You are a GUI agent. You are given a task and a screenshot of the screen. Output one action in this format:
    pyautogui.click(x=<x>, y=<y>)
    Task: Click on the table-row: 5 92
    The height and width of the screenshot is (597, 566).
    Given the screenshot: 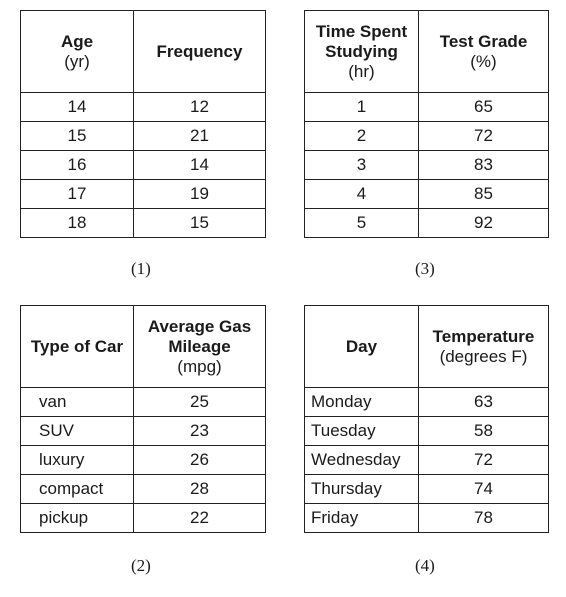 What is the action you would take?
    pyautogui.click(x=426, y=223)
    